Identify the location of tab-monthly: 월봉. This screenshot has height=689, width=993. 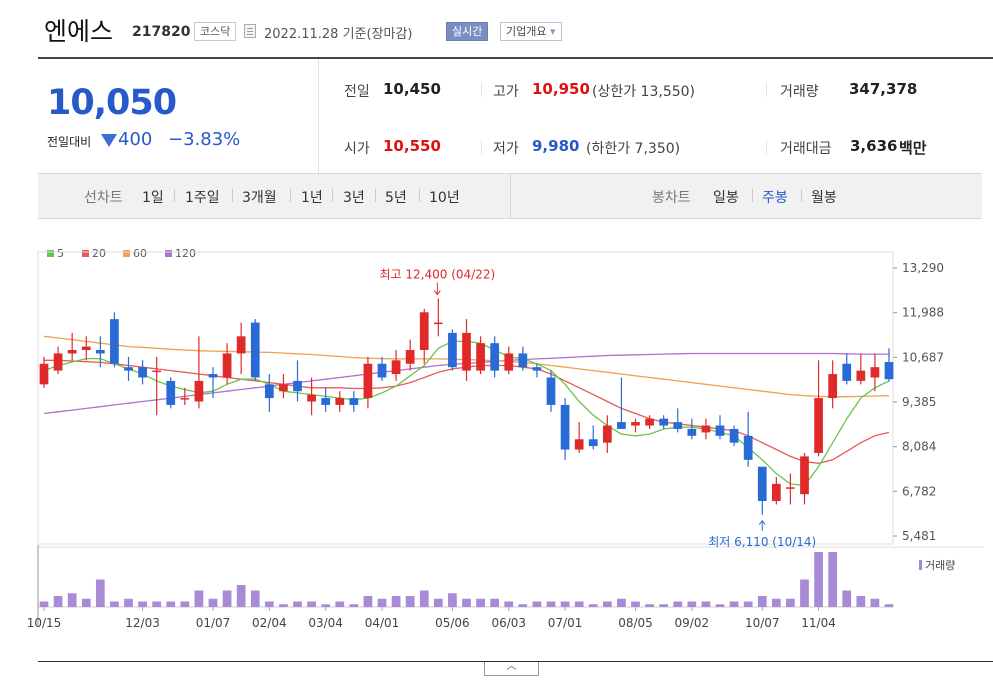
(824, 198).